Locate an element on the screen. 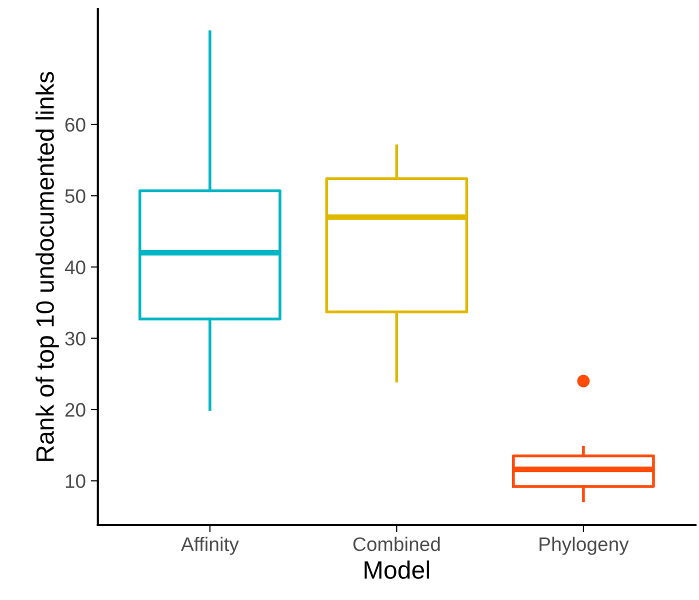 Image resolution: width=699 pixels, height=600 pixels. x-tick-label: Combined is located at coordinates (396, 544).